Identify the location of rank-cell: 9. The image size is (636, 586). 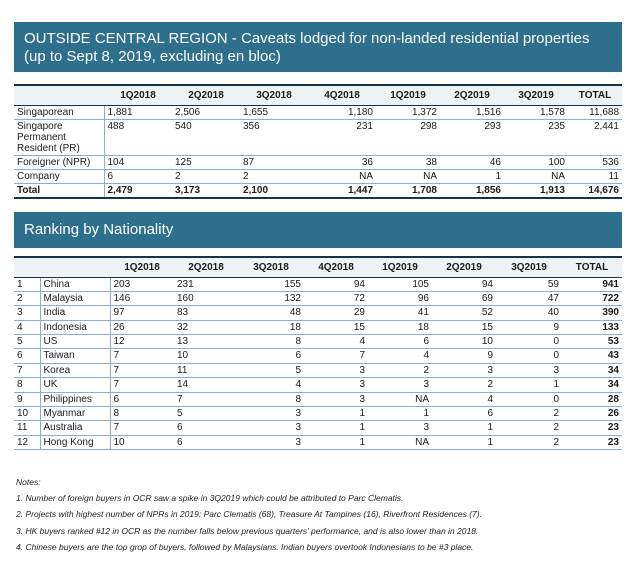
(27, 400).